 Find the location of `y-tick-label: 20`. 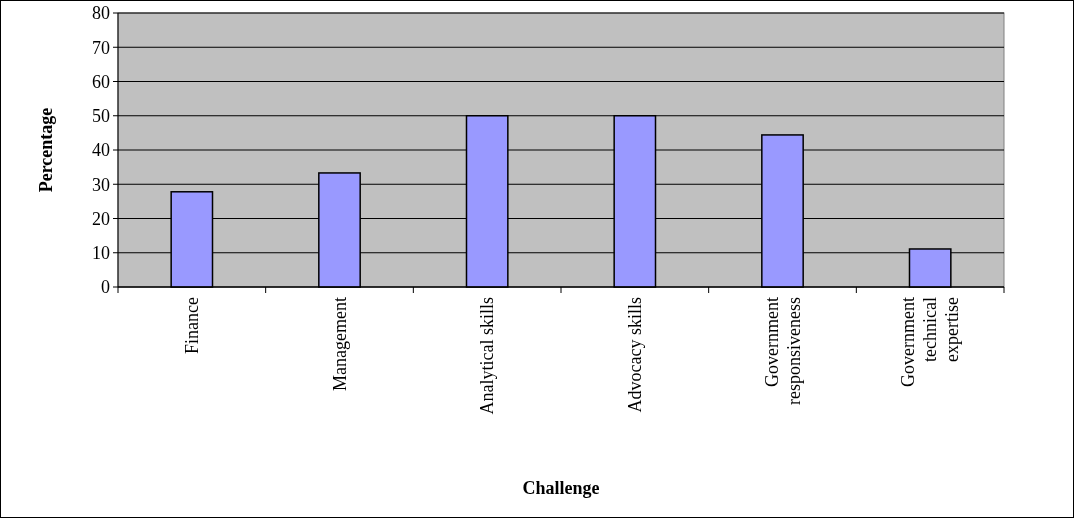

y-tick-label: 20 is located at coordinates (101, 218).